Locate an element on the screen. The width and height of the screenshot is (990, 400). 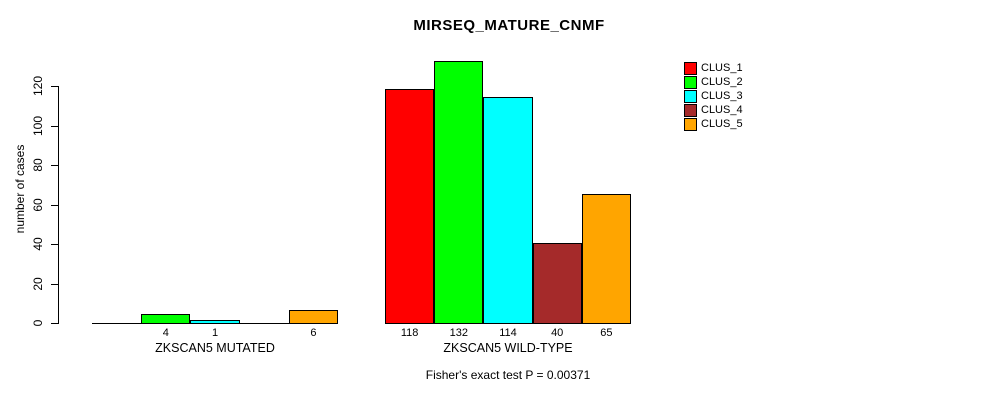
y-tick-label: 100 is located at coordinates (38, 125).